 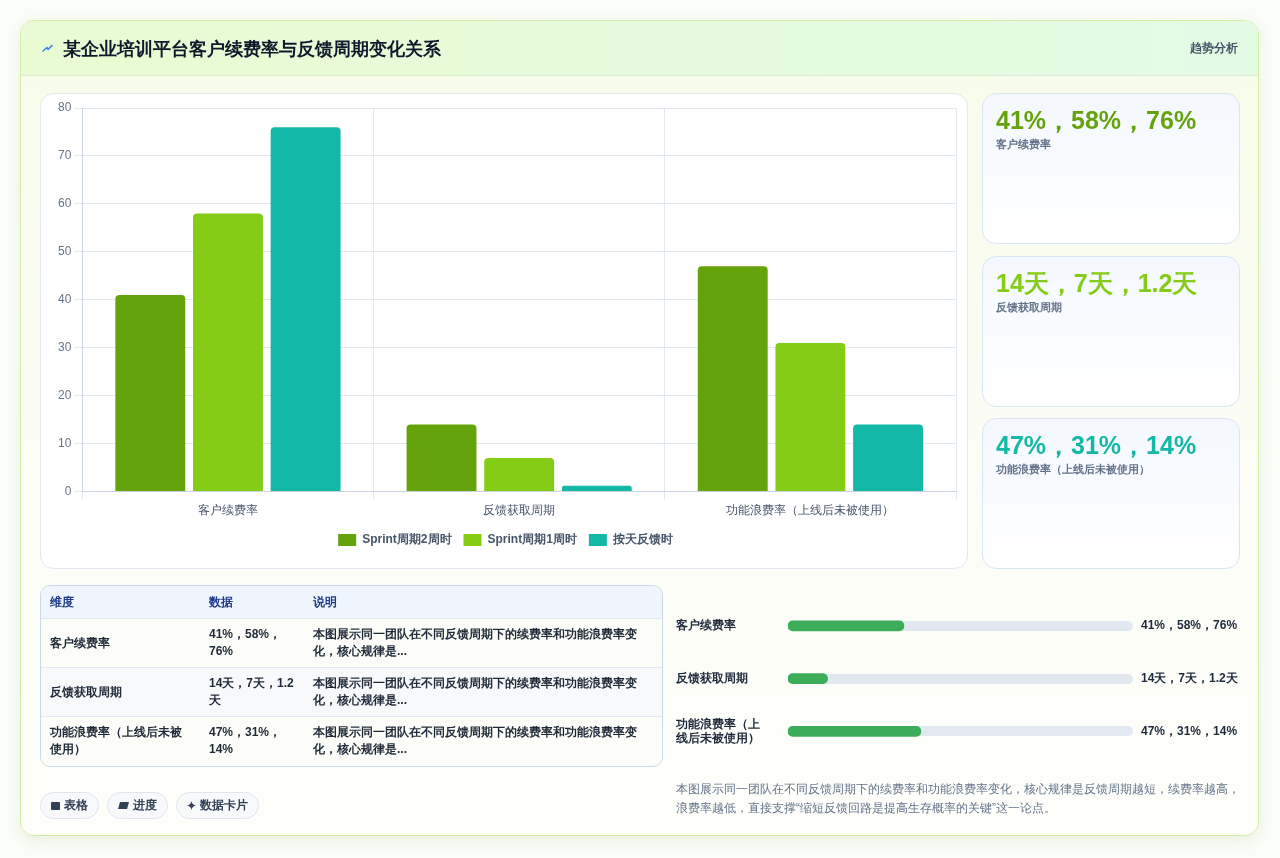 What do you see at coordinates (1214, 48) in the screenshot?
I see `text: 趋势分析` at bounding box center [1214, 48].